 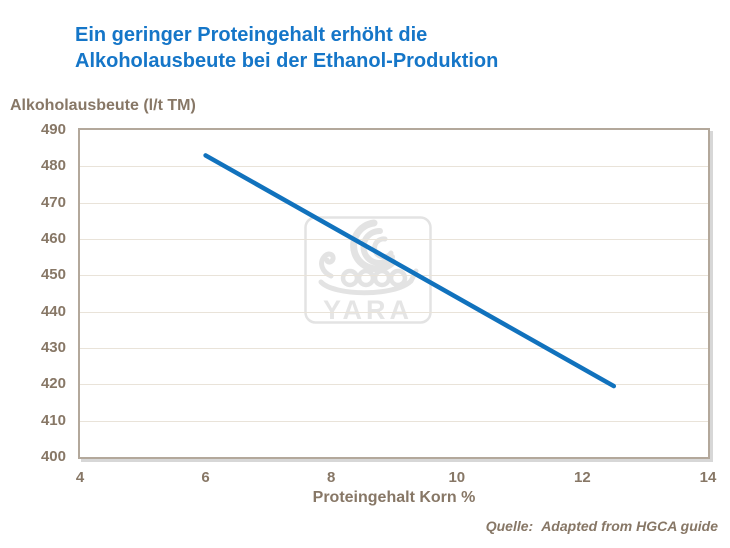 I want to click on source-note: Quelle: Adapted from HGCA guide, so click(x=602, y=526).